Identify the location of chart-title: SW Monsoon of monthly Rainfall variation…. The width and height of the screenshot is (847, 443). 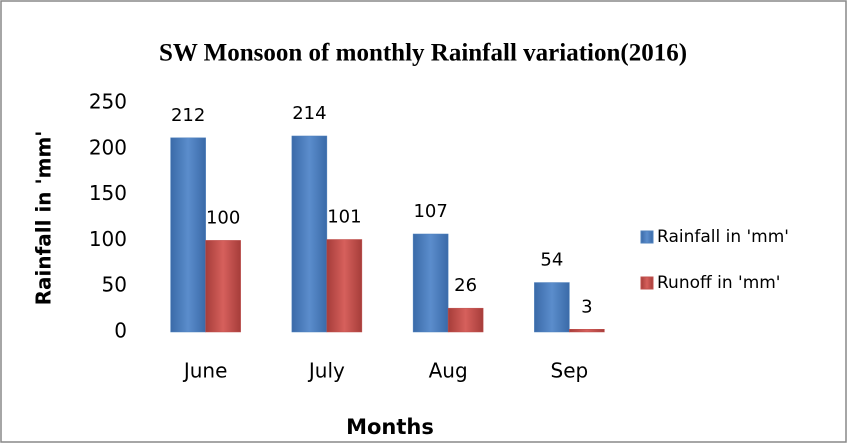
(423, 53).